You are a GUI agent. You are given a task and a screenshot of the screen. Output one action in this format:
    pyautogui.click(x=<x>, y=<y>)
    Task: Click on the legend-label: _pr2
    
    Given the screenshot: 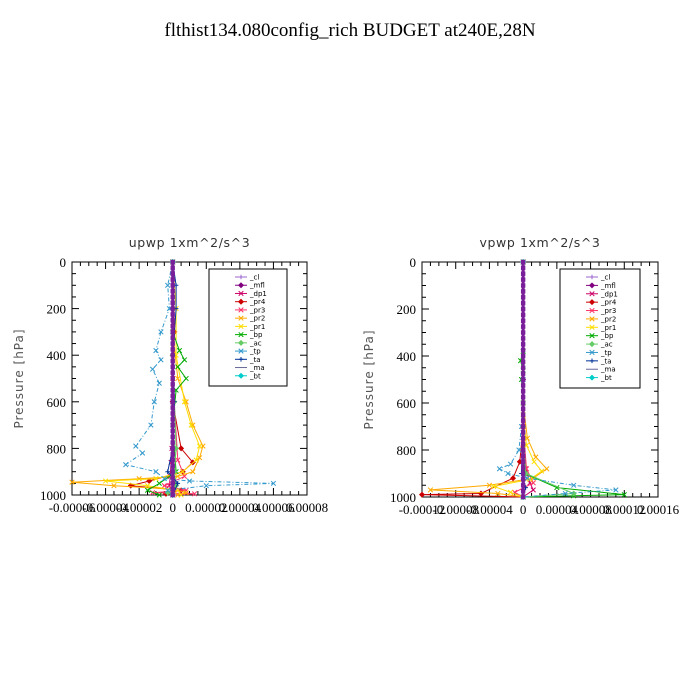 What is the action you would take?
    pyautogui.click(x=608, y=319)
    